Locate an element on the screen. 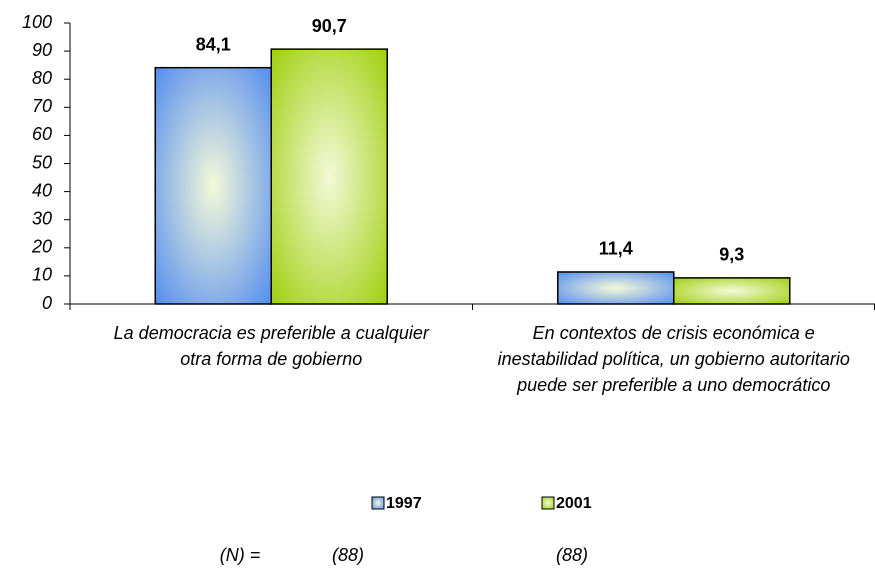 The image size is (875, 569). y-tick-label: 30 is located at coordinates (42, 218).